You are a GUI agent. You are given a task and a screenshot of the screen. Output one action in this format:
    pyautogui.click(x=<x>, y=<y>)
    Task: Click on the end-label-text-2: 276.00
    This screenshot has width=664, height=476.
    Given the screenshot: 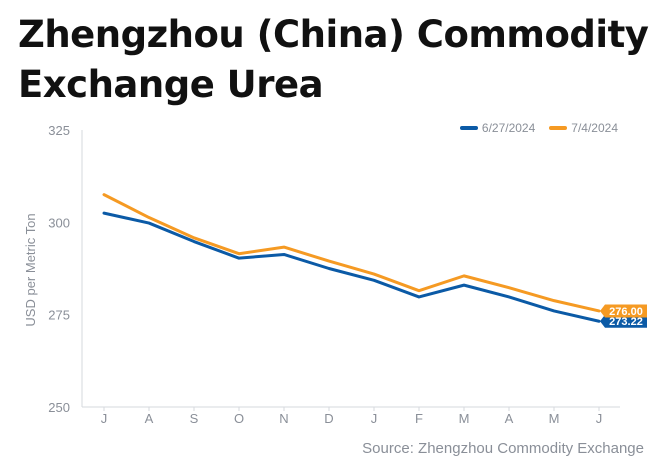 What is the action you would take?
    pyautogui.click(x=626, y=312)
    